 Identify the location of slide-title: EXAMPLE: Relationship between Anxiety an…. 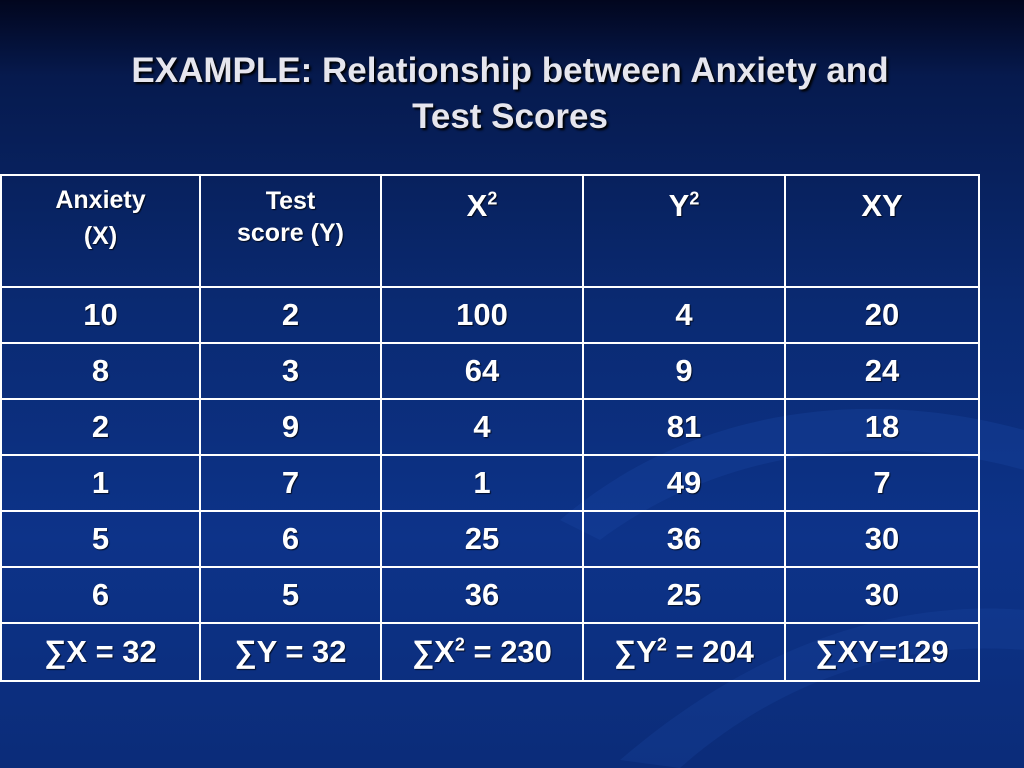
(510, 94).